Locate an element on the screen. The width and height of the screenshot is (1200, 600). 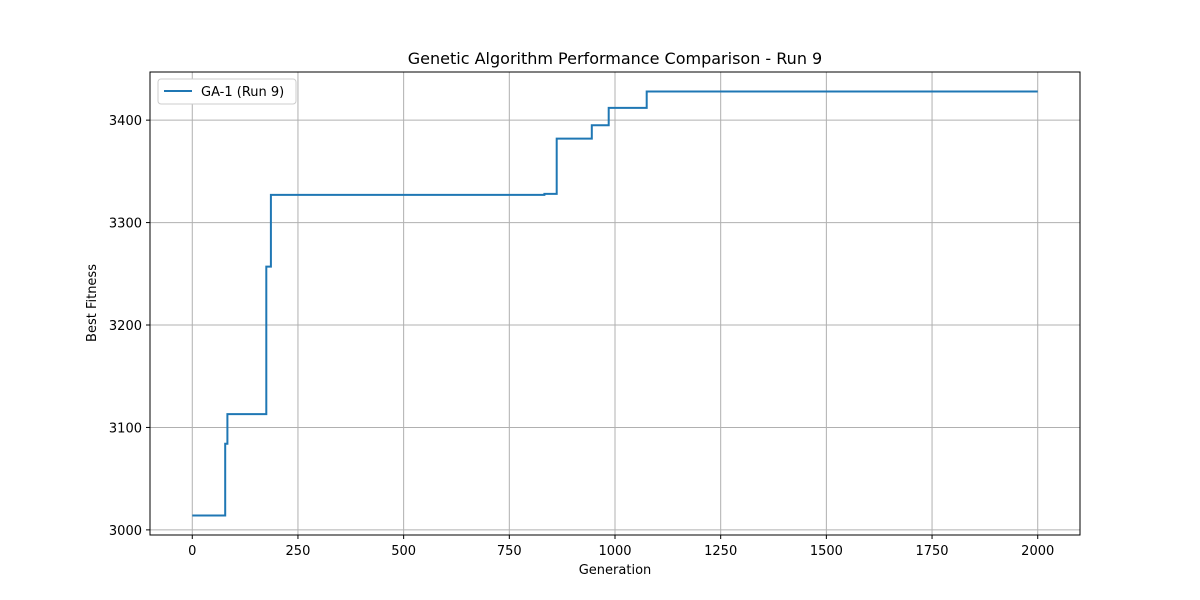
legend: GA-1 (Run 9) is located at coordinates (227, 91).